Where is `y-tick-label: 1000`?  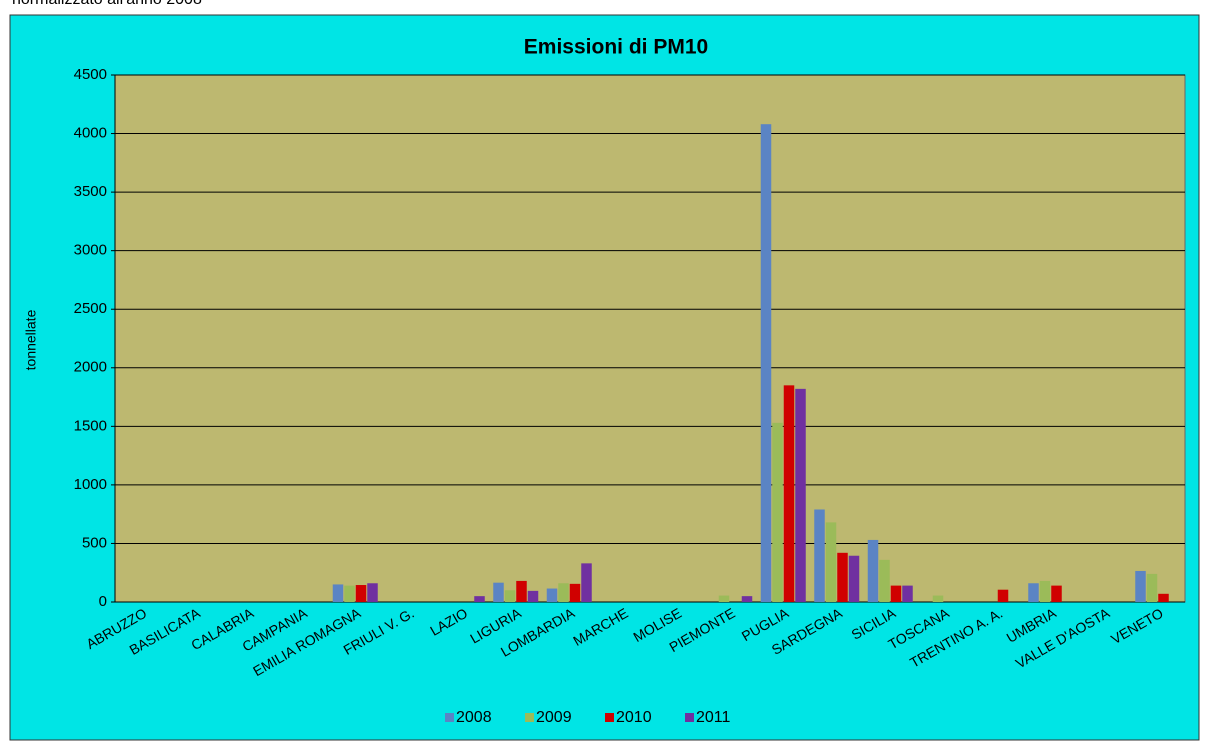 y-tick-label: 1000 is located at coordinates (90, 484).